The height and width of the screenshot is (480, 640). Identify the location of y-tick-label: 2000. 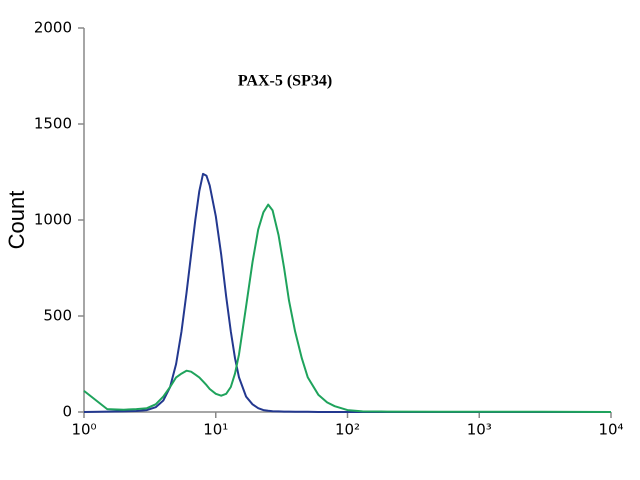
(53, 28).